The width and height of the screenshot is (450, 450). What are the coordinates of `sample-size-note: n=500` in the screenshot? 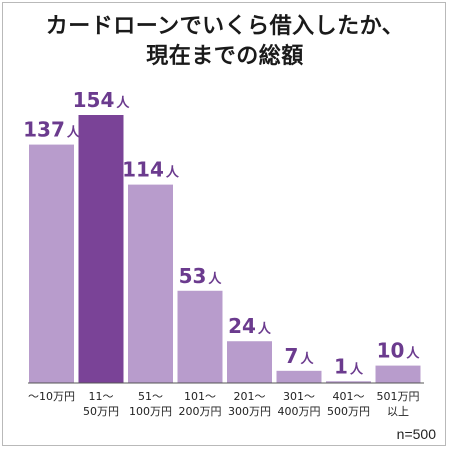 It's located at (416, 434).